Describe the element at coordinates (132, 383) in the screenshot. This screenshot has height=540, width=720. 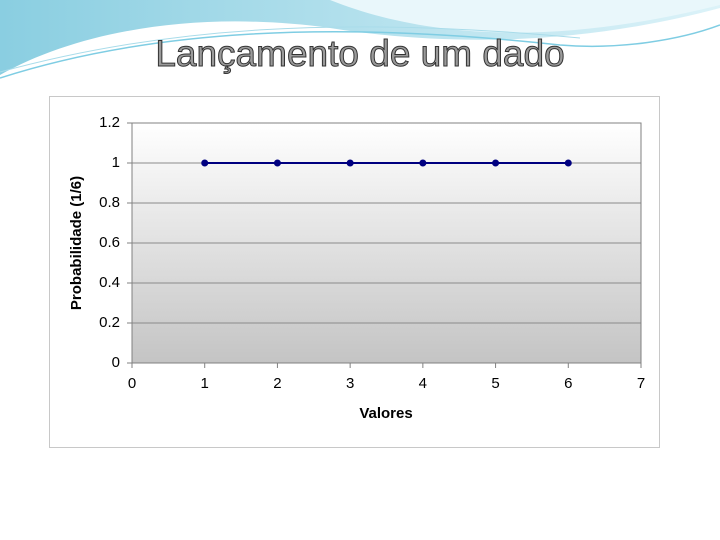
I see `x-tick-label: 0` at that location.